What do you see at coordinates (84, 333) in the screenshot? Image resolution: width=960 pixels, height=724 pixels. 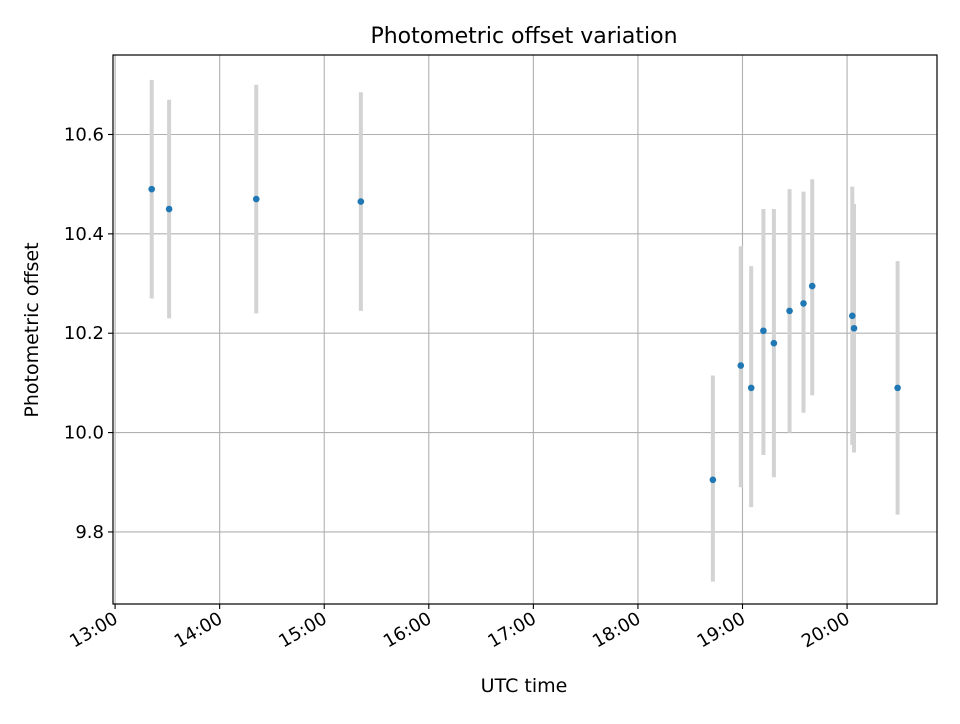 I see `y-tick-label: 10.2` at bounding box center [84, 333].